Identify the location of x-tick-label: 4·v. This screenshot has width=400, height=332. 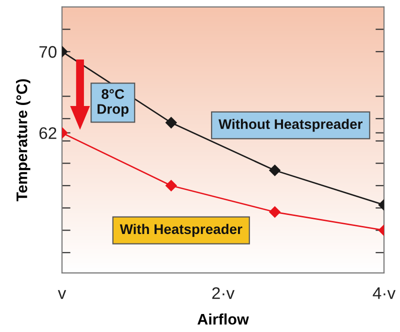
(384, 293).